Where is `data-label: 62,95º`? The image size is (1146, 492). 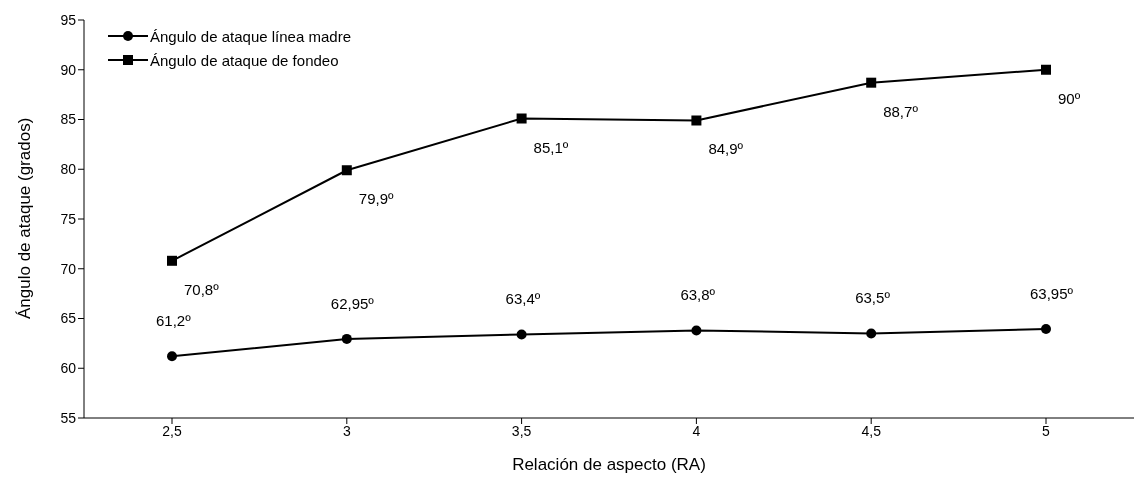
data-label: 62,95º is located at coordinates (352, 303).